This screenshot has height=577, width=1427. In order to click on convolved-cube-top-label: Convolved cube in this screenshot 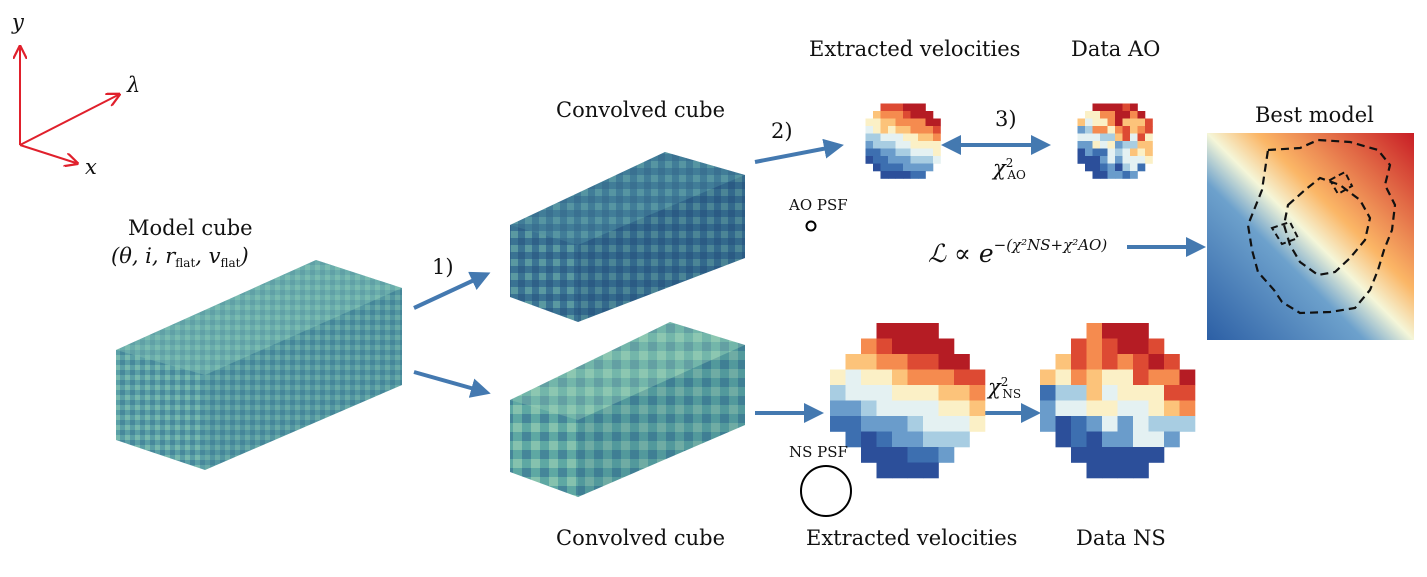, I will do `click(641, 110)`.